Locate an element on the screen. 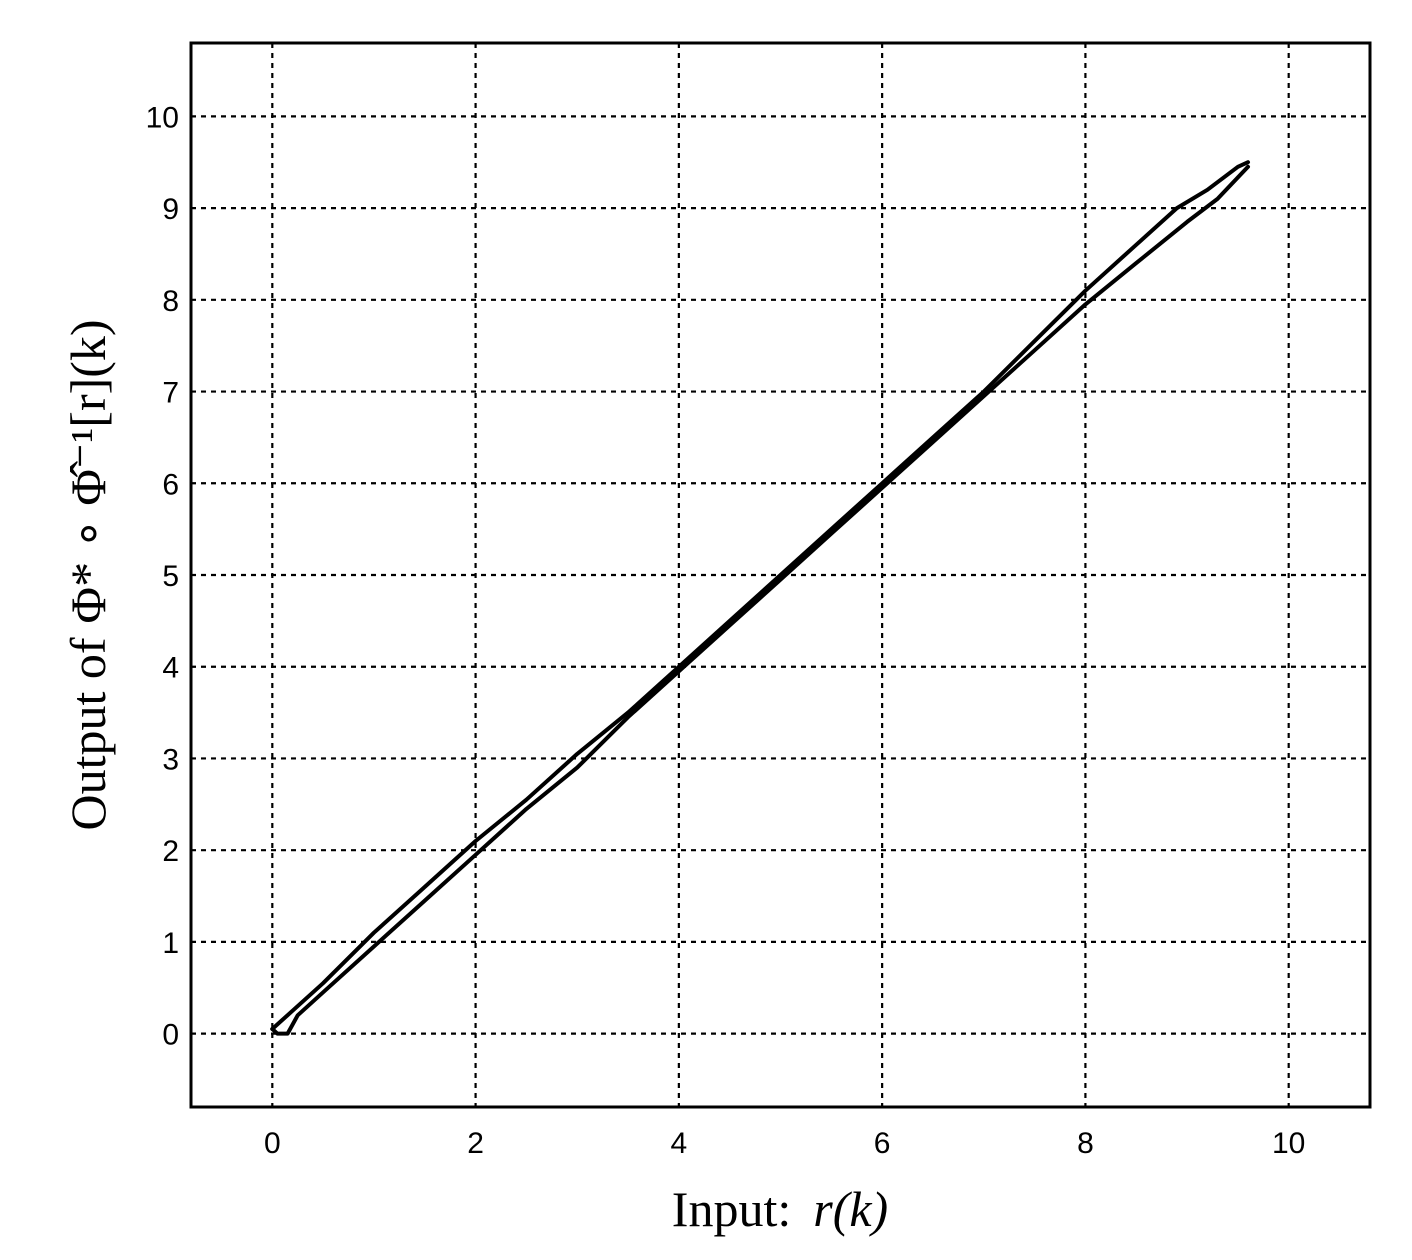 This screenshot has height=1260, width=1412. y-axis-label: Output ofΦ* ∘ Φ̂⁻¹[r](k) is located at coordinates (88, 574).